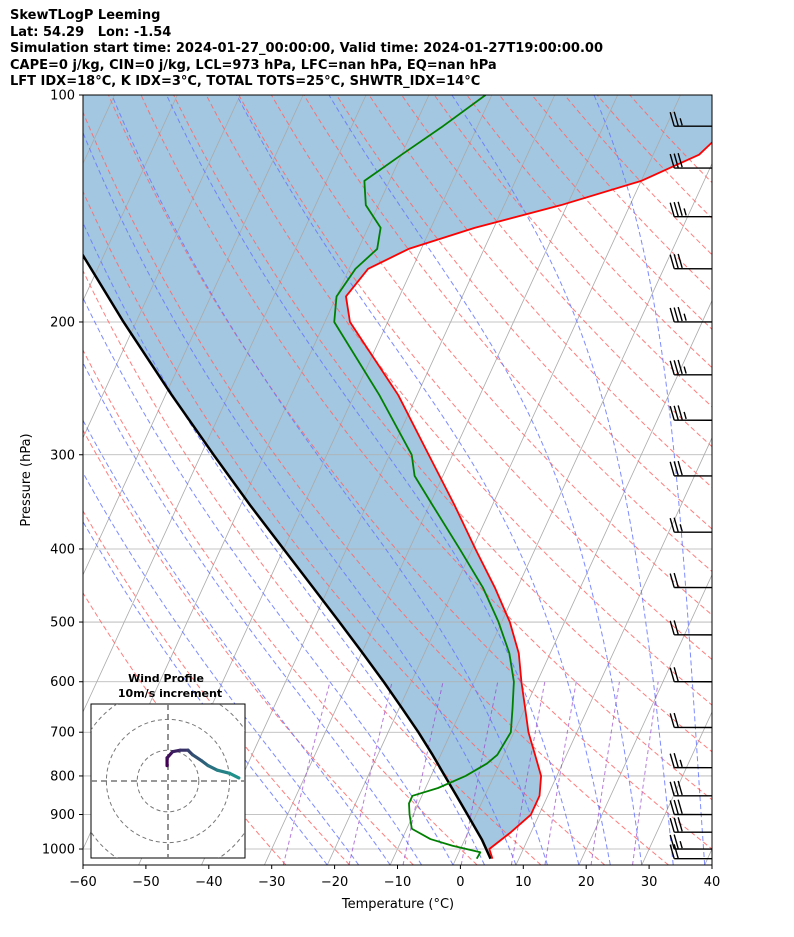  What do you see at coordinates (523, 882) in the screenshot?
I see `x-tick-label: 10` at bounding box center [523, 882].